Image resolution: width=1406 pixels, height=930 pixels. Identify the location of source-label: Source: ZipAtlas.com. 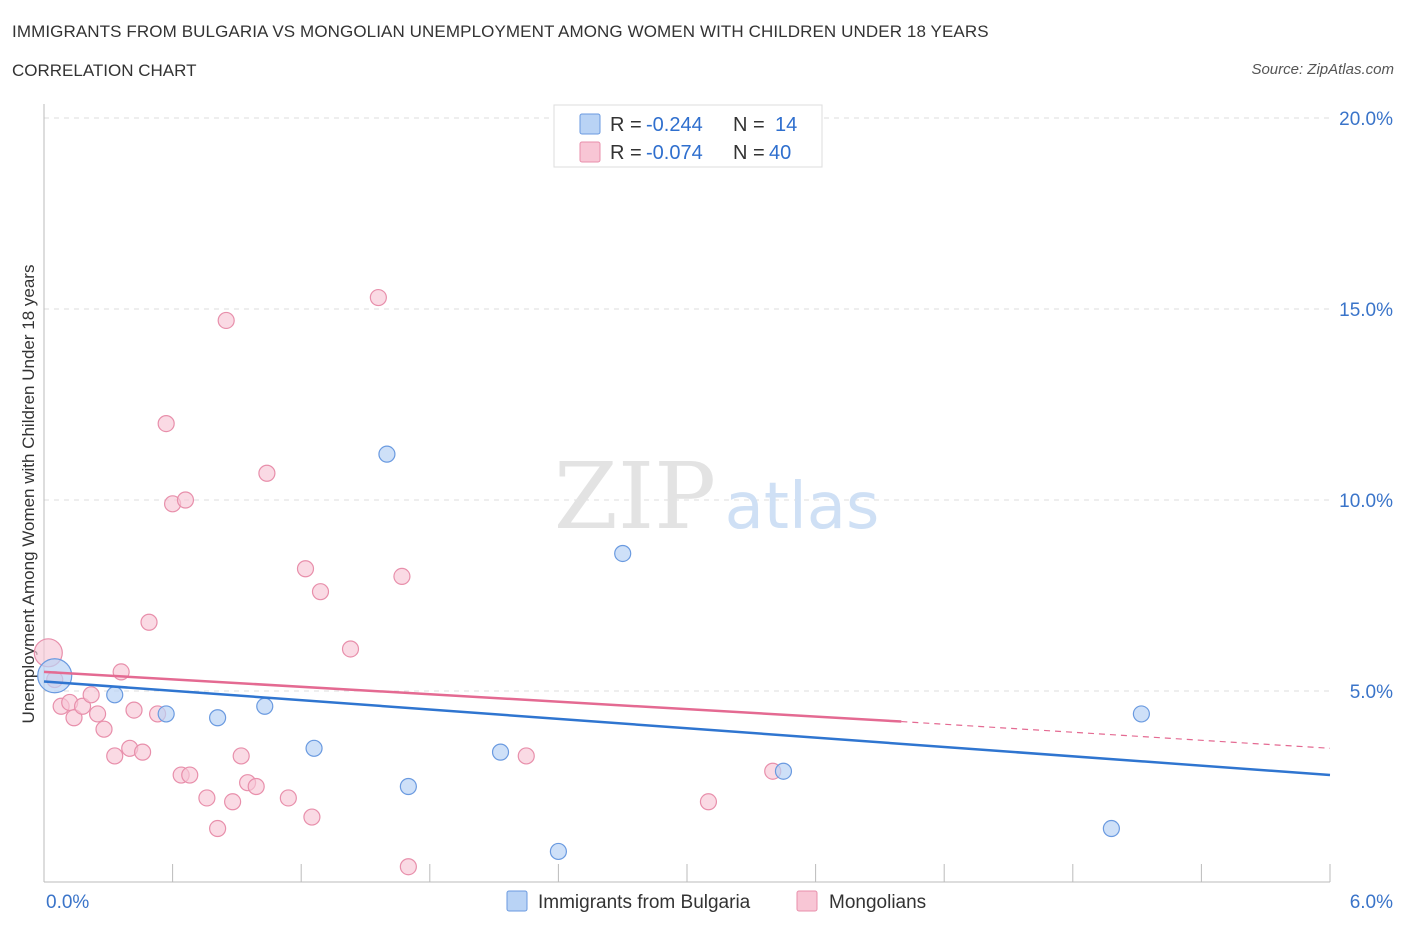
(1322, 69).